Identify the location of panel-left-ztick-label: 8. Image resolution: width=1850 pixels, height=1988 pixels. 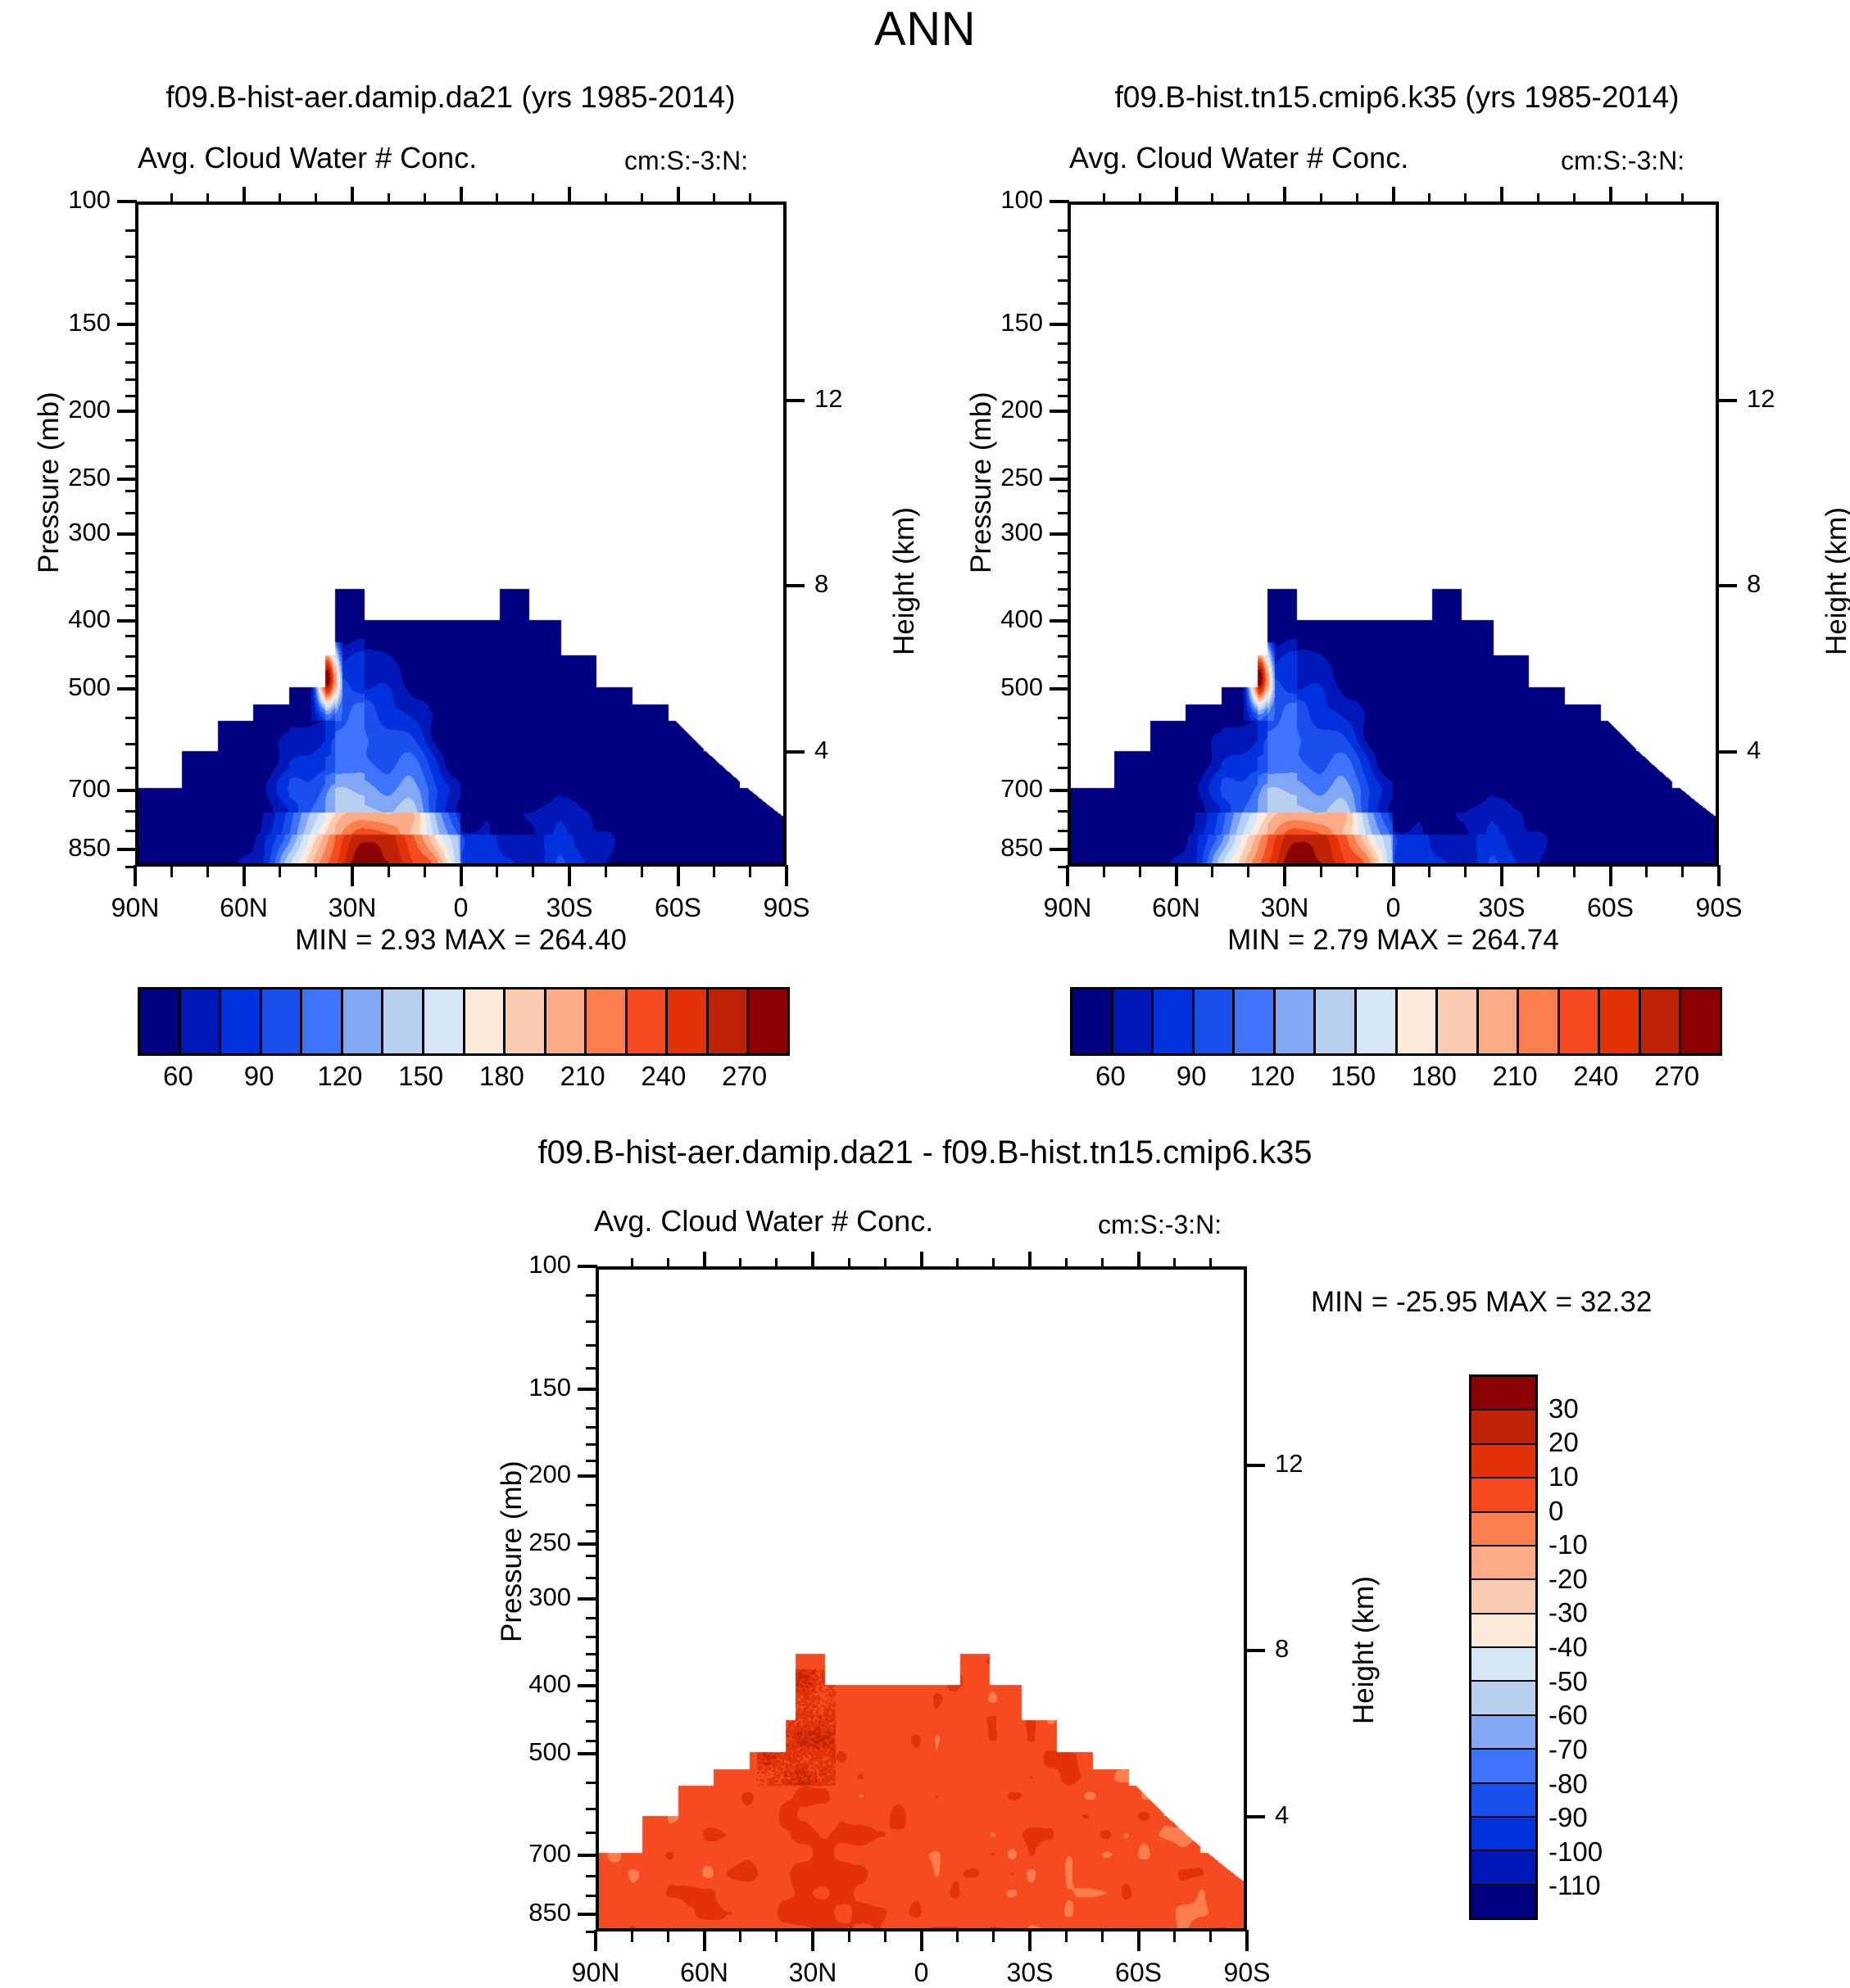
(821, 584).